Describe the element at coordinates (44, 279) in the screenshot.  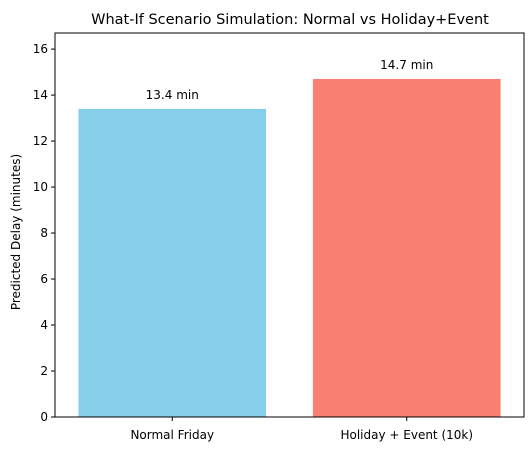
I see `y-tick-label-6: 6` at that location.